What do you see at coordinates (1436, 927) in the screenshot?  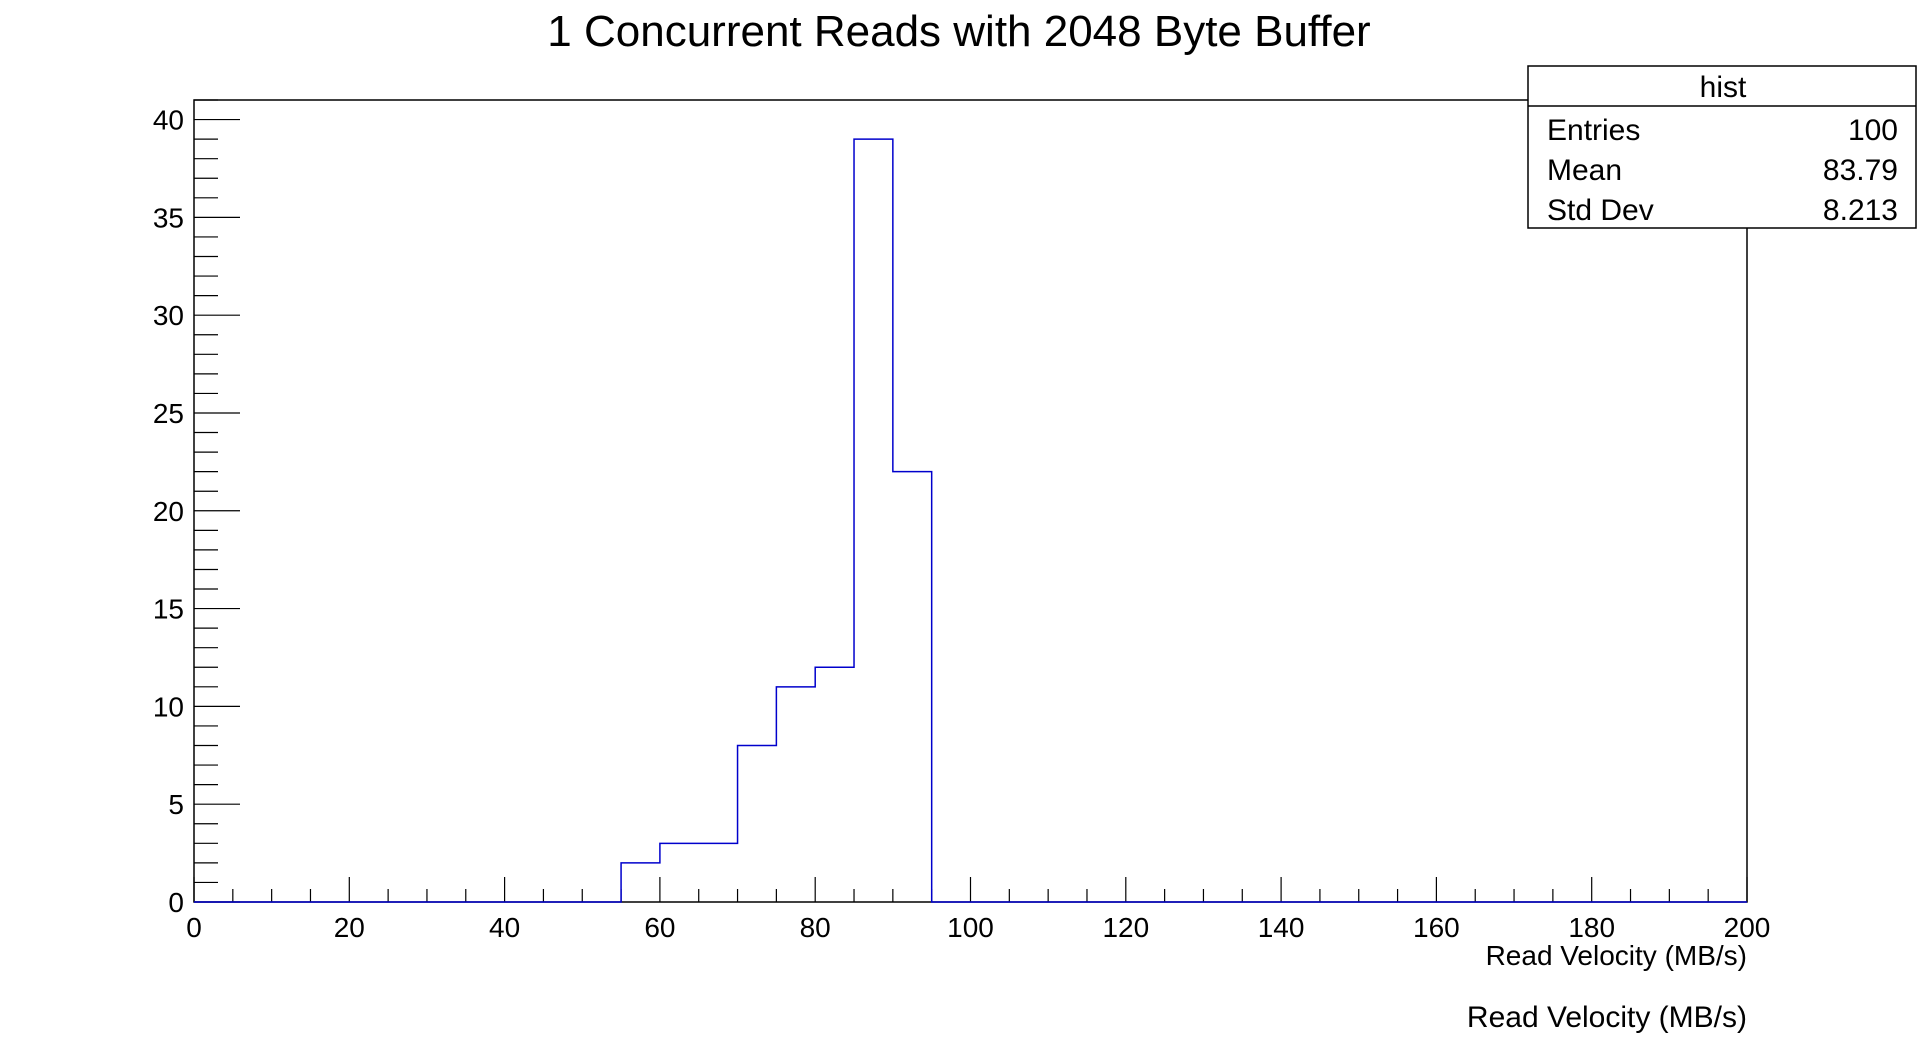 I see `x-tick-label: 160` at bounding box center [1436, 927].